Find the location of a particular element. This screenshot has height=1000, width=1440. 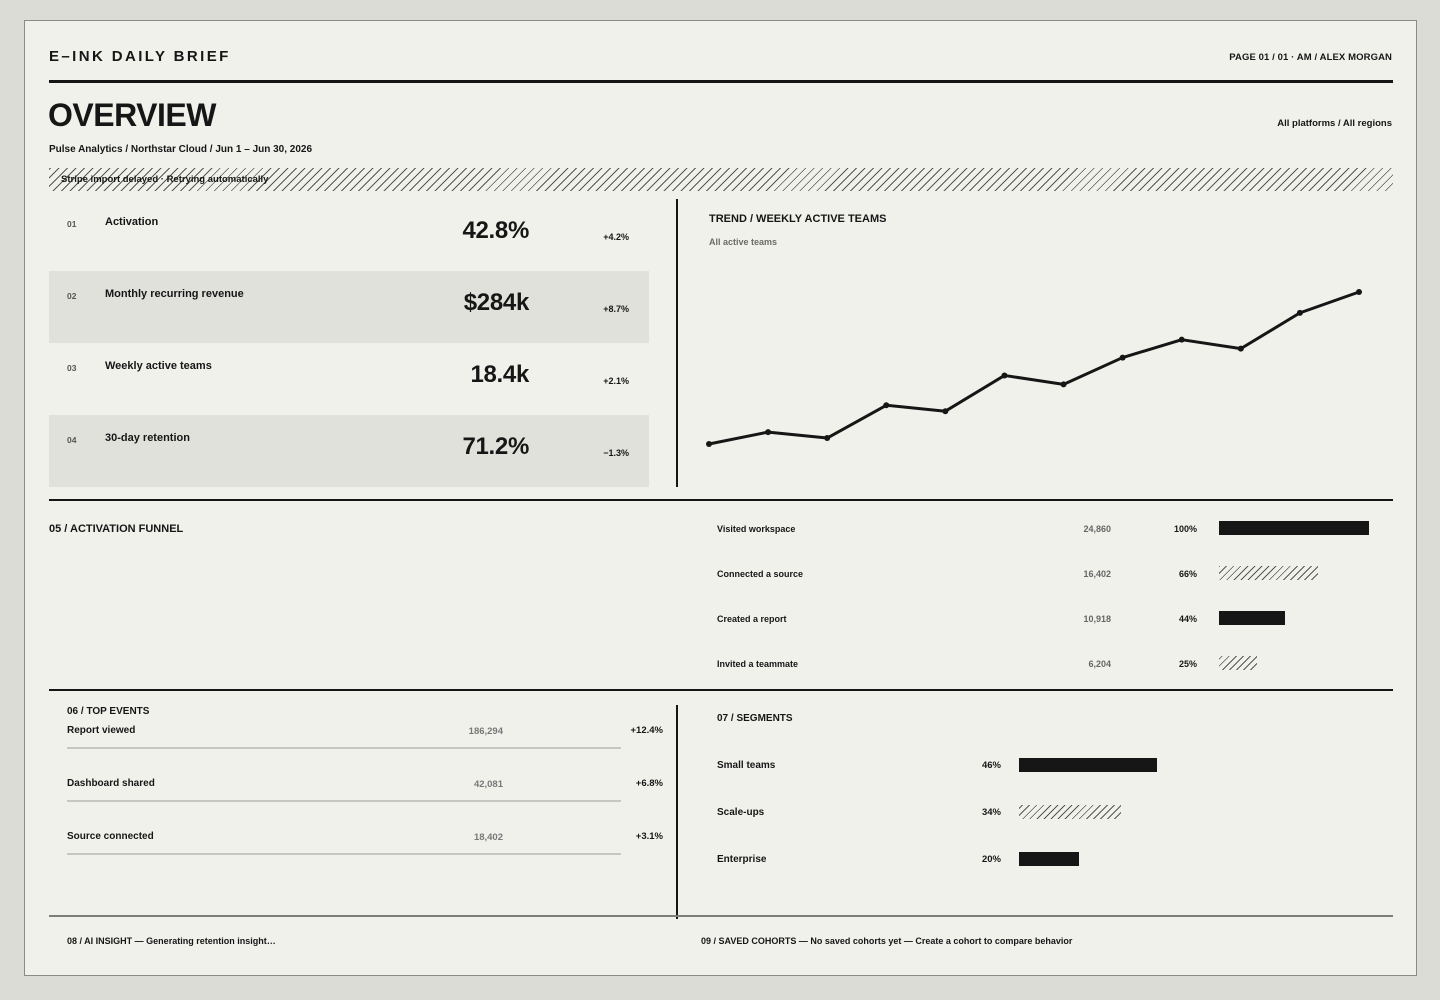

kpi-value: 42.8% is located at coordinates (495, 230).